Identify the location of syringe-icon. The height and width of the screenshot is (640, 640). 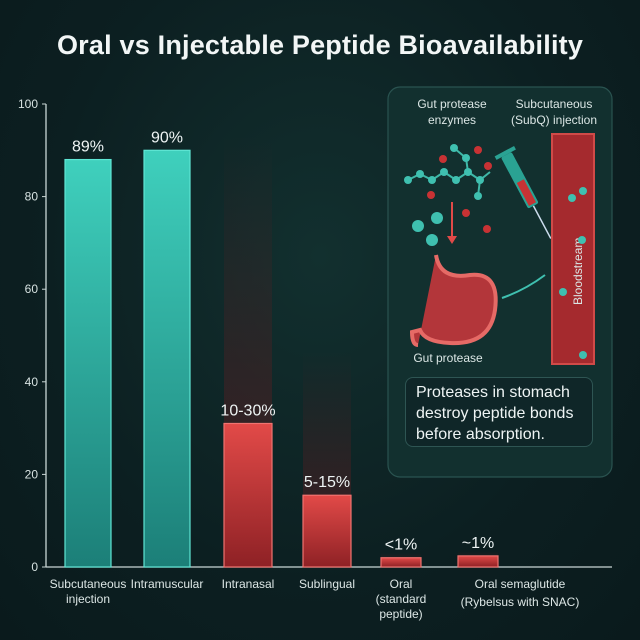
(523, 192).